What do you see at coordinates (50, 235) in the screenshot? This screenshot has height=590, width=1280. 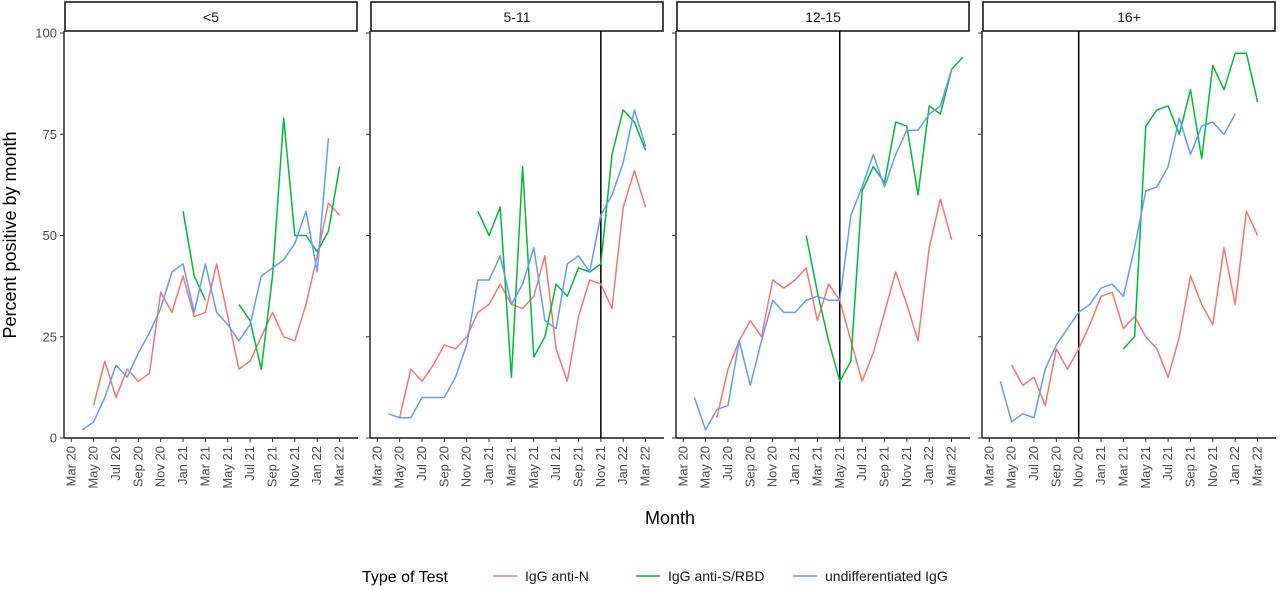 I see `y-tick-label: 50` at bounding box center [50, 235].